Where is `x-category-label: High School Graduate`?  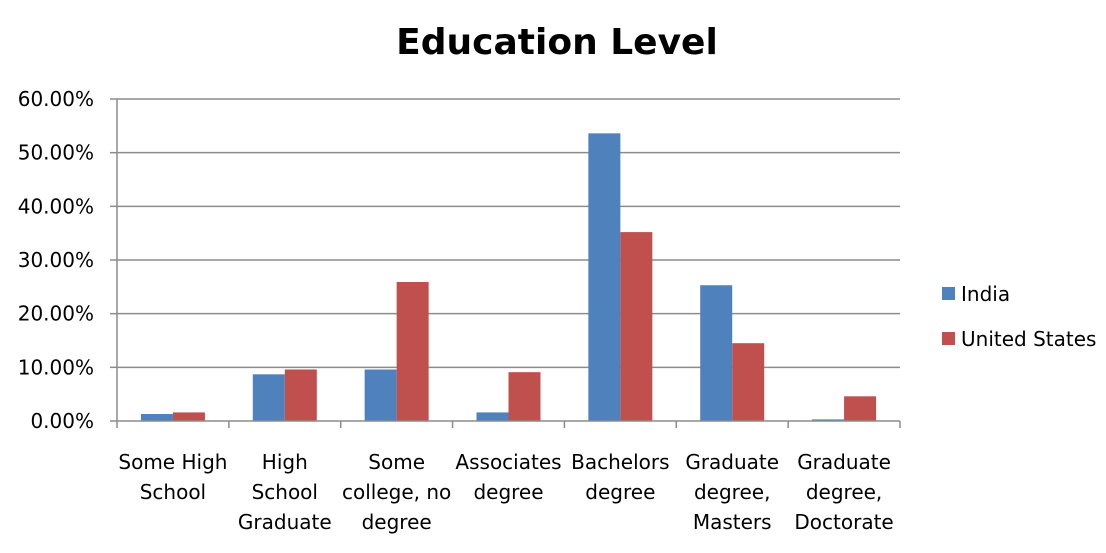
x-category-label: High School Graduate is located at coordinates (285, 492).